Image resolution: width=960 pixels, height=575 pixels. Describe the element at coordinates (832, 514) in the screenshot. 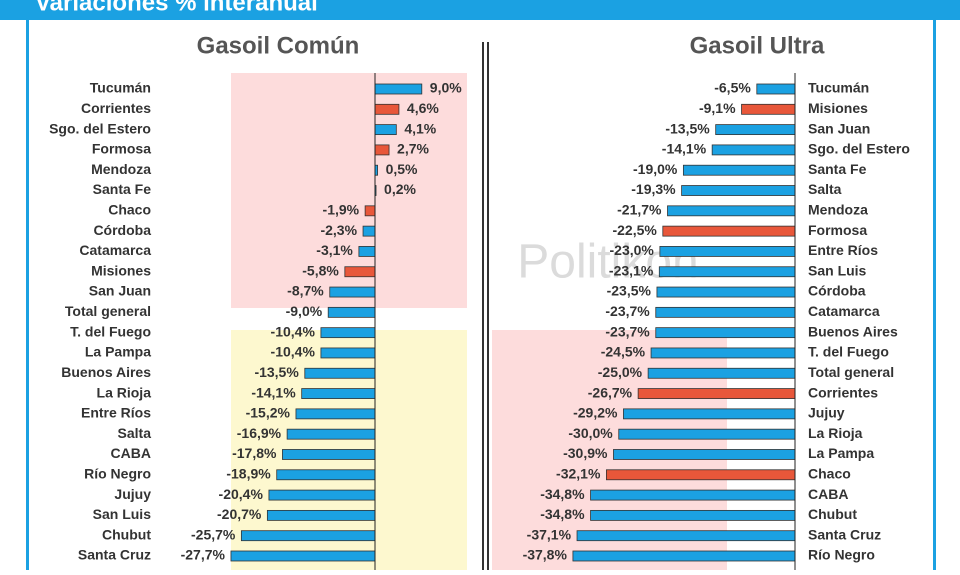

I see `category-label: Chubut` at that location.